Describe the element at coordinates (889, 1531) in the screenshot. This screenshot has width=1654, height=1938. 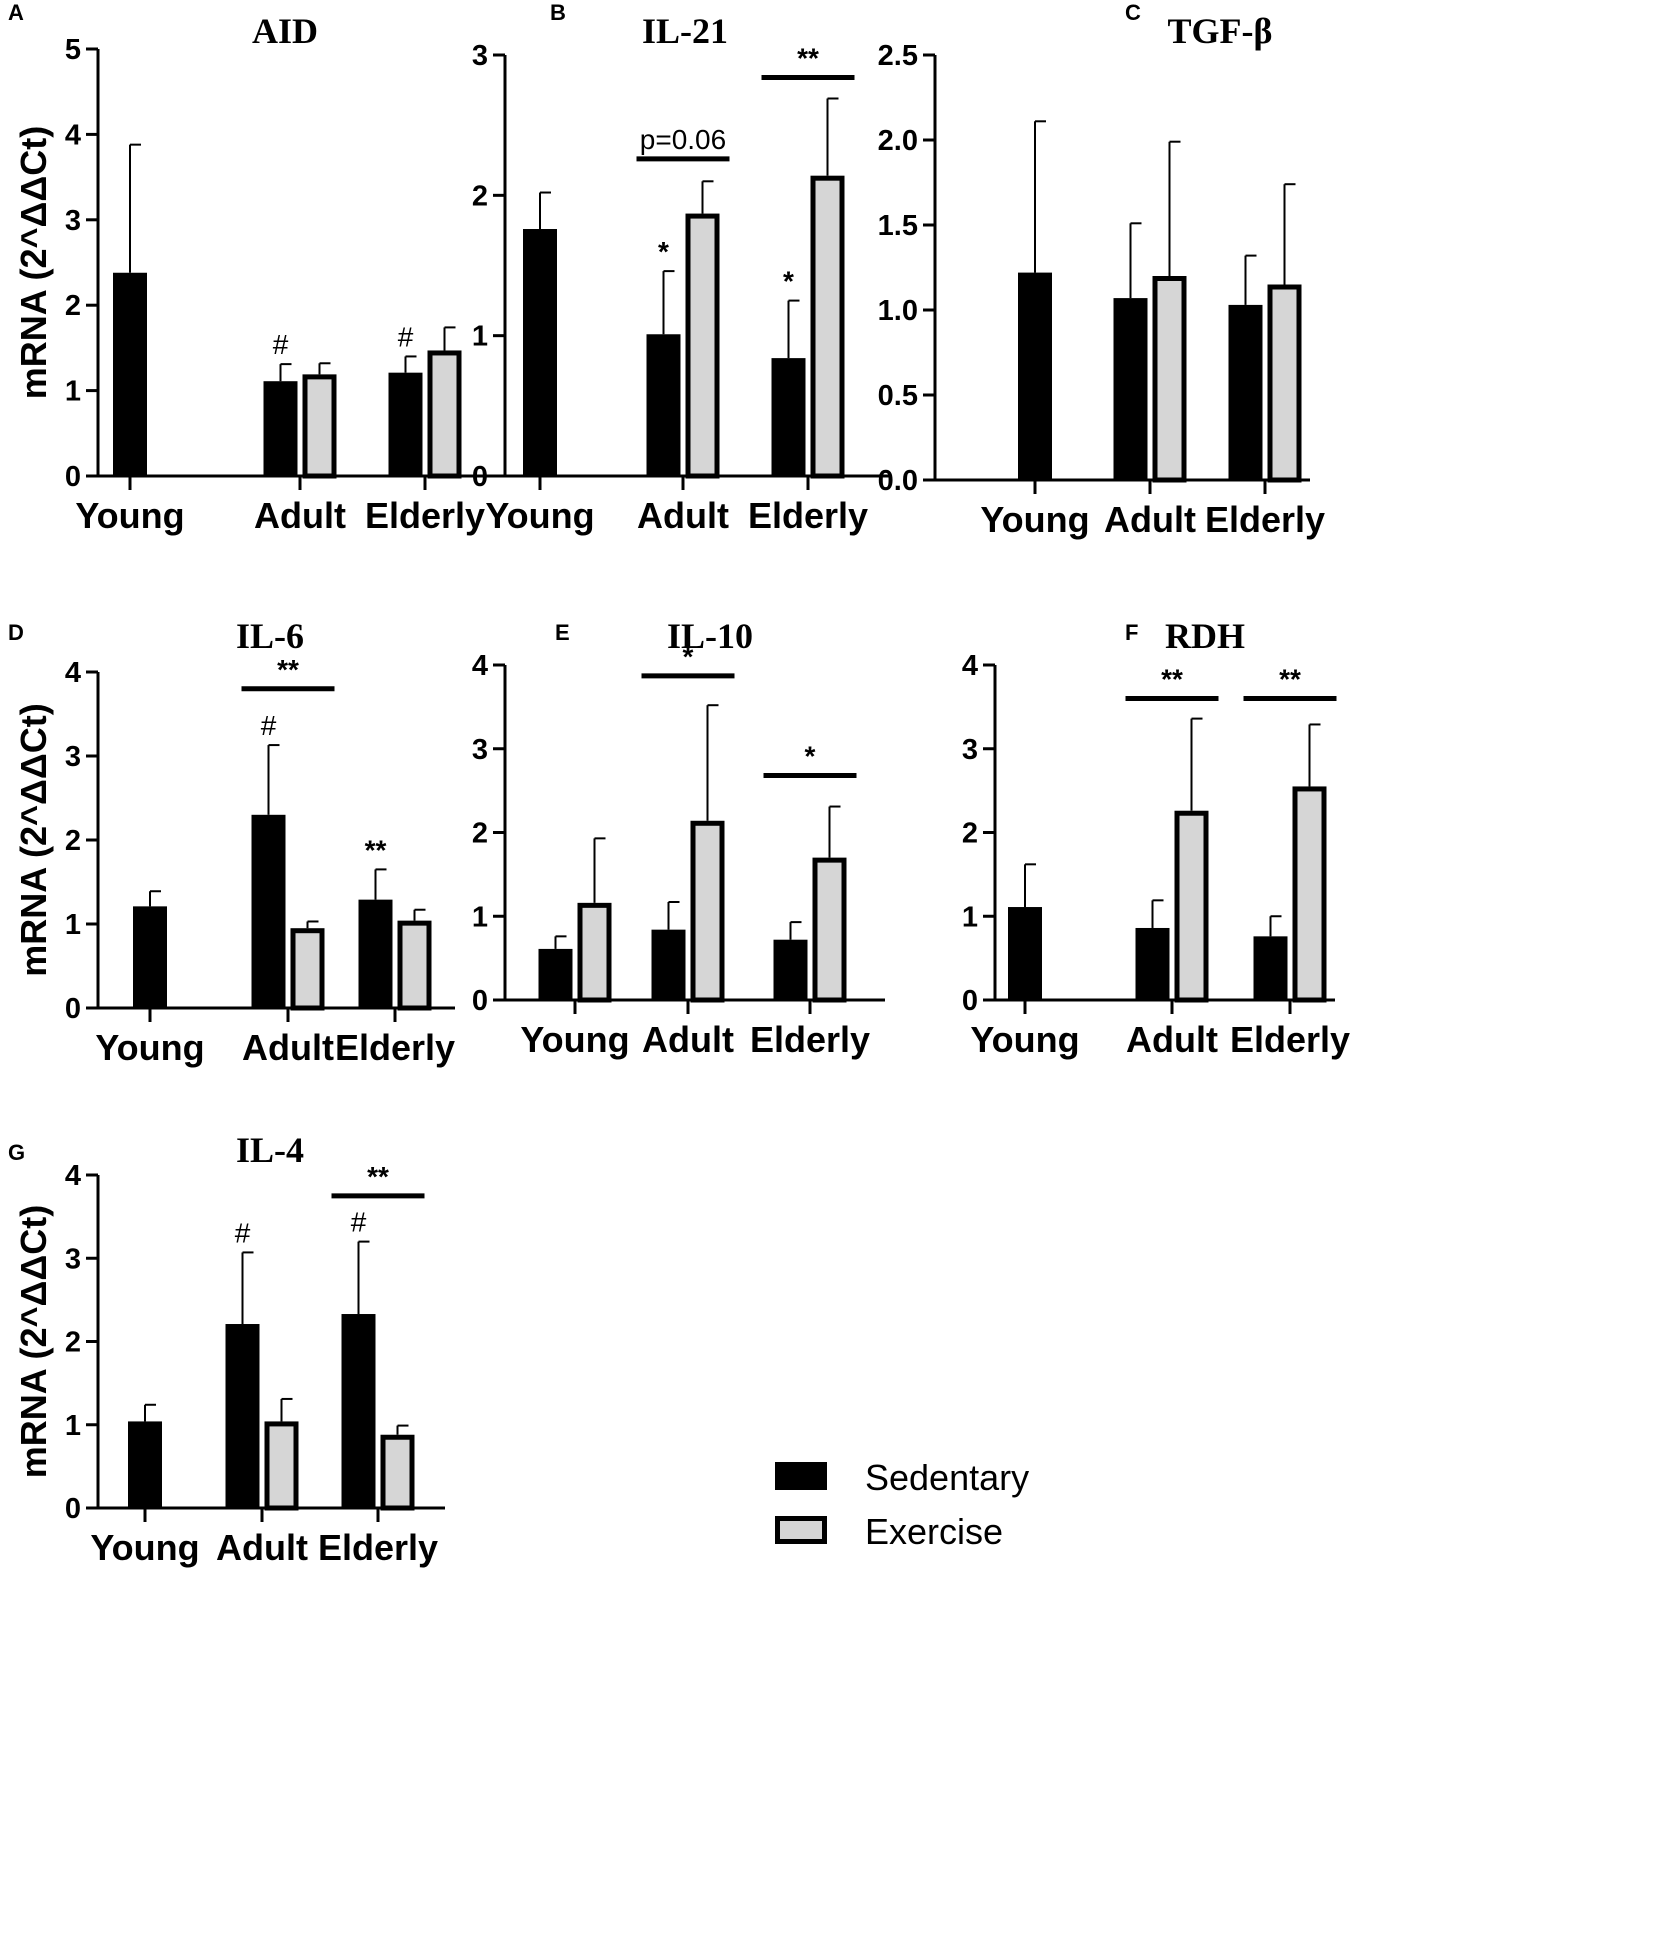
I see `legend-item-exercise: Exercise` at that location.